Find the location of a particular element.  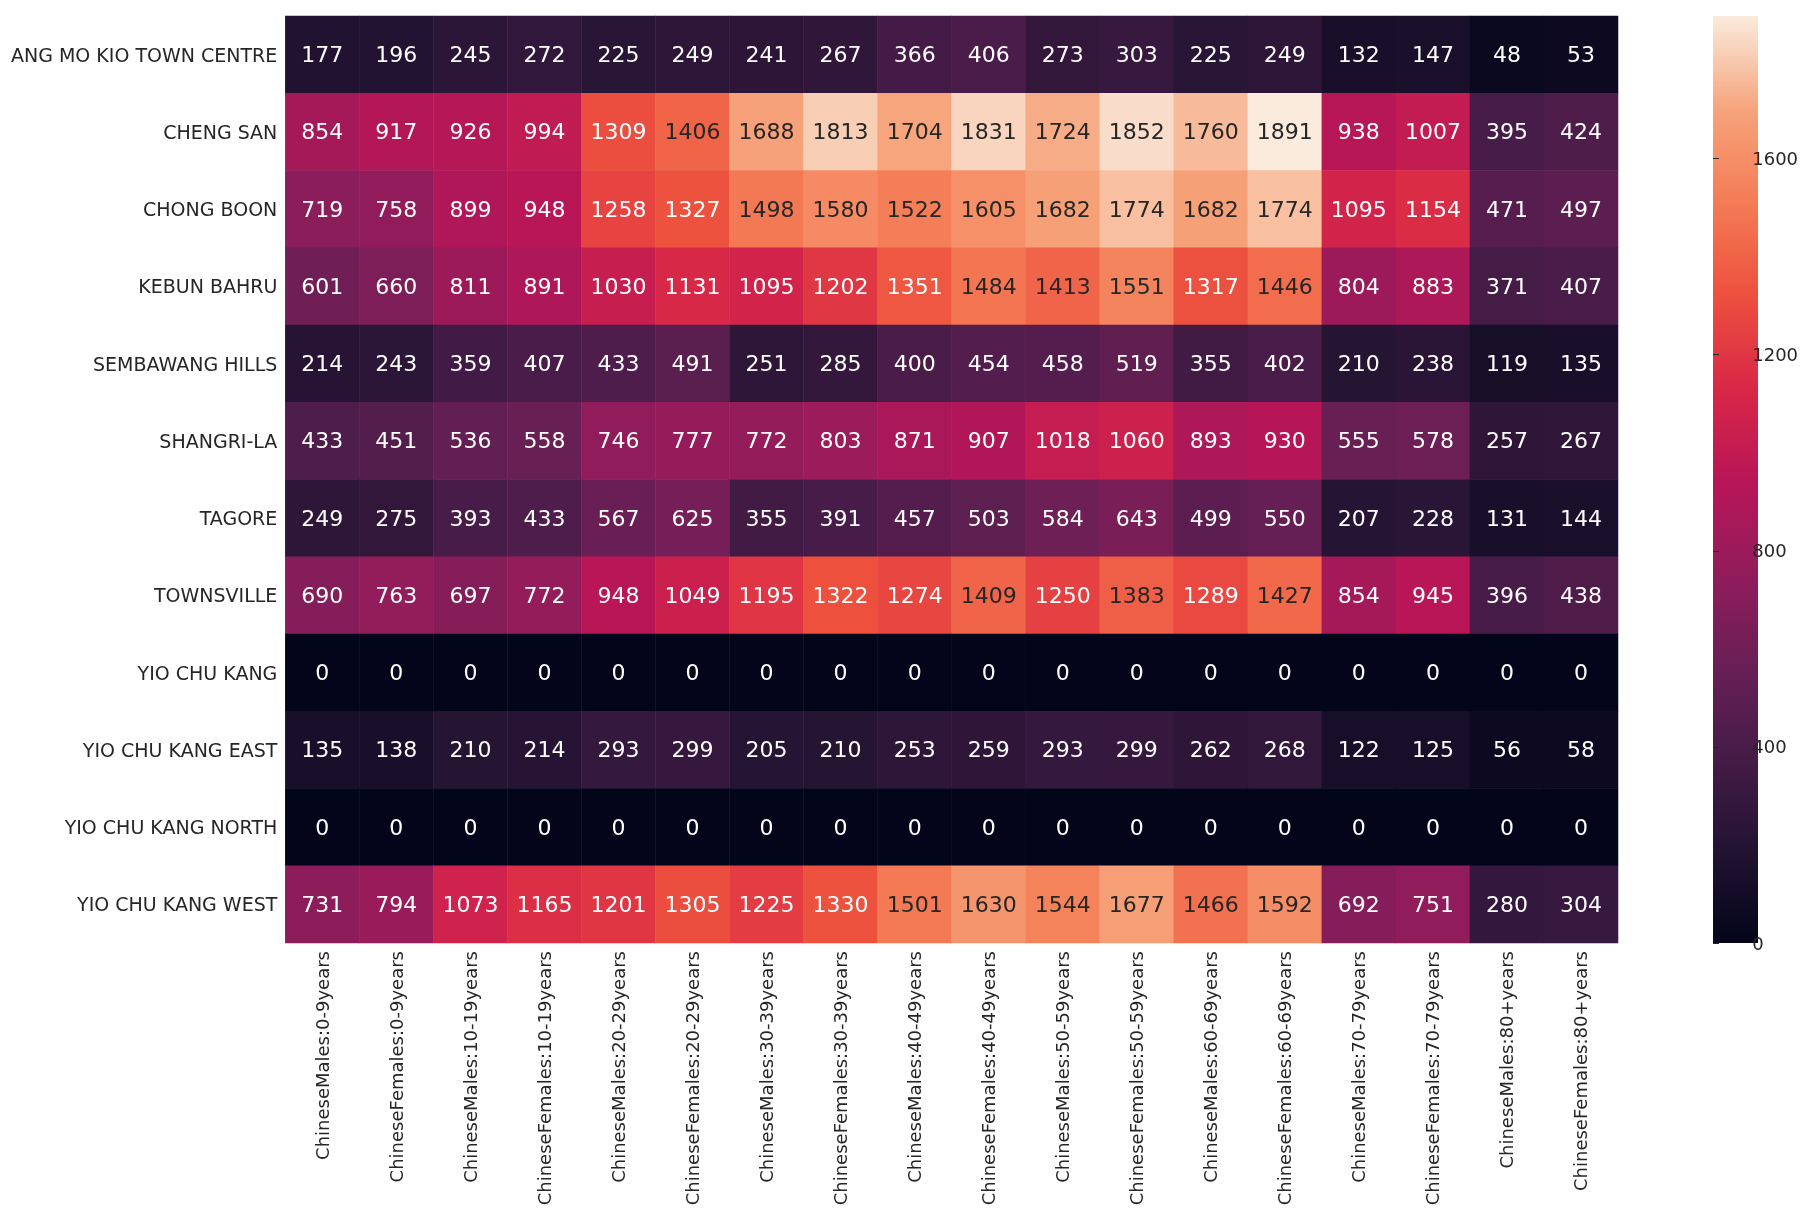

data-label: 1891 is located at coordinates (1284, 132).